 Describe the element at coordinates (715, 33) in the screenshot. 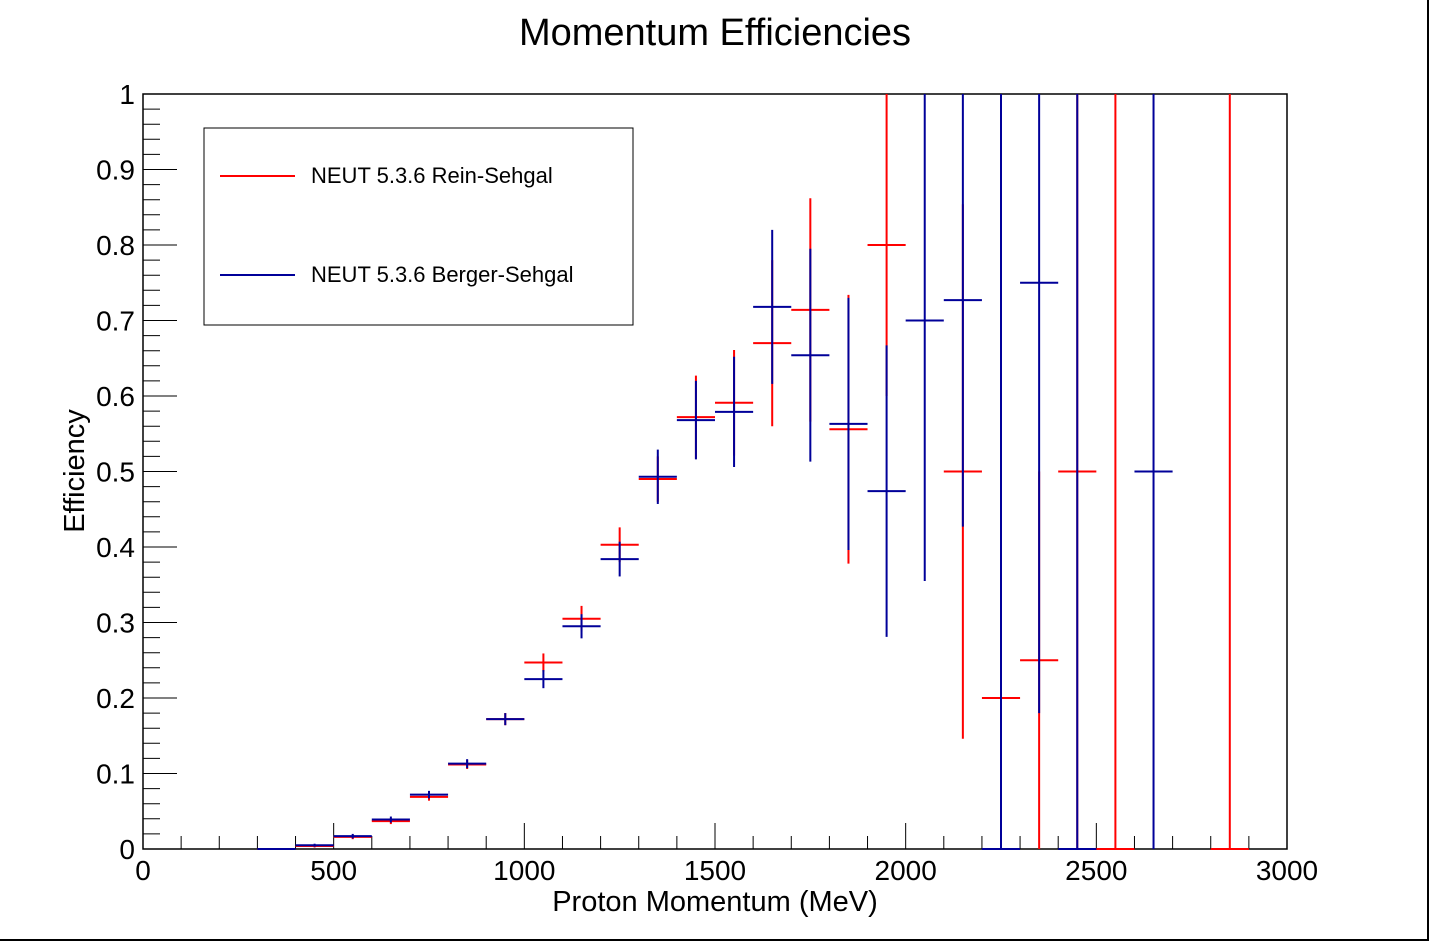

I see `chart-title: Momentum Efficiencies` at that location.